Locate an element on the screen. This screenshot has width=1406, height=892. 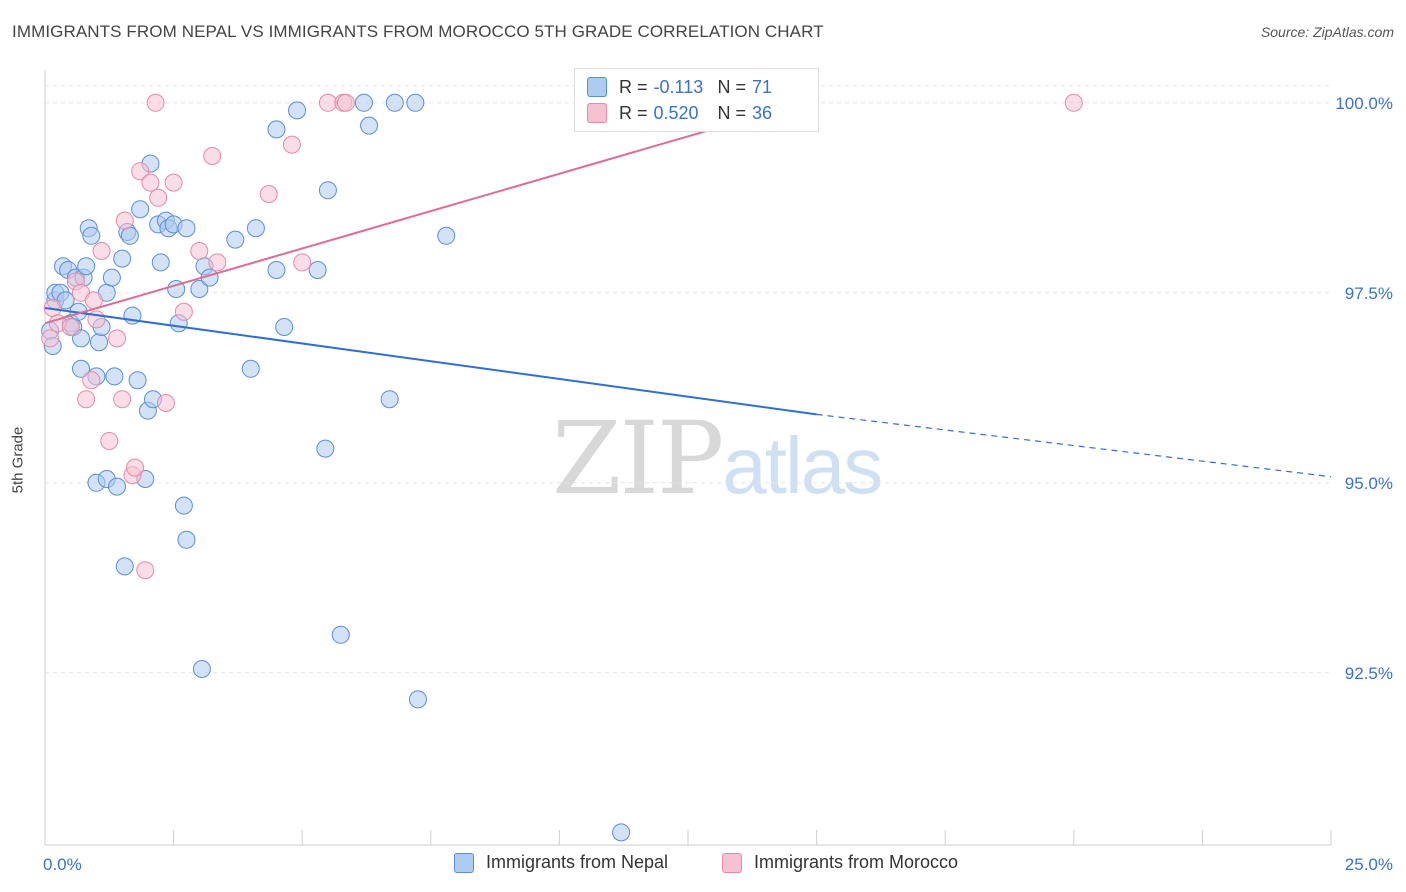
source-label: Source: ZipAtlas.com is located at coordinates (1327, 32).